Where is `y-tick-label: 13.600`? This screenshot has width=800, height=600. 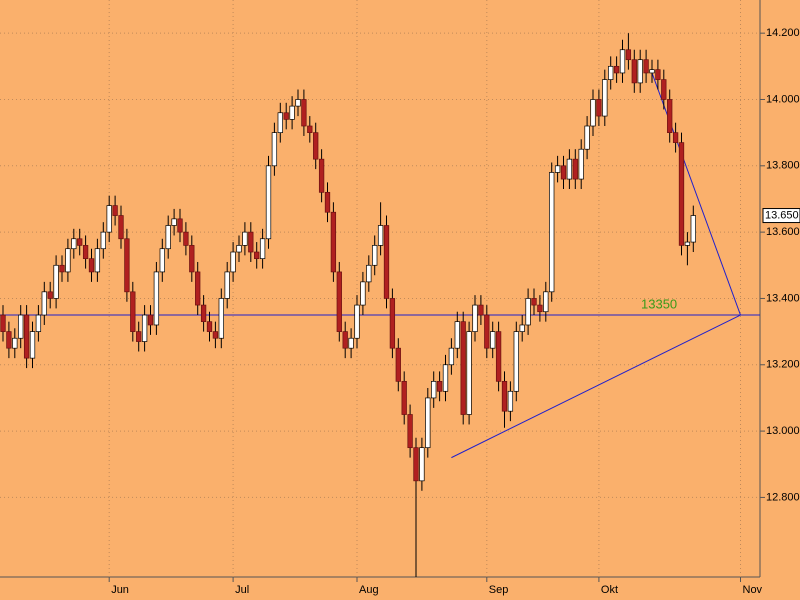 y-tick-label: 13.600 is located at coordinates (783, 232).